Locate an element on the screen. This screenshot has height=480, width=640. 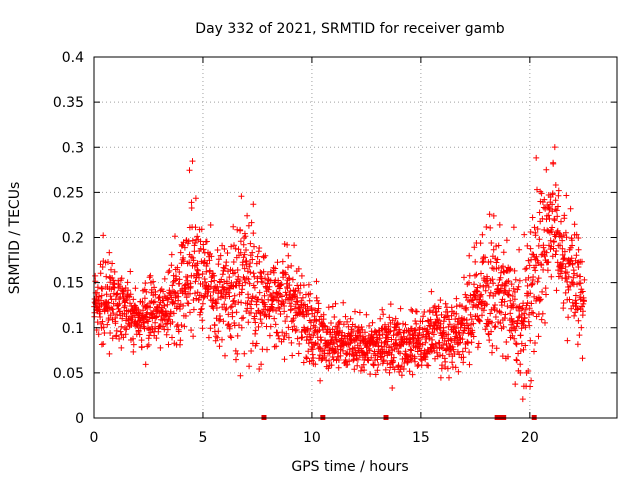
x-axis-label: GPS time / hours is located at coordinates (349, 467).